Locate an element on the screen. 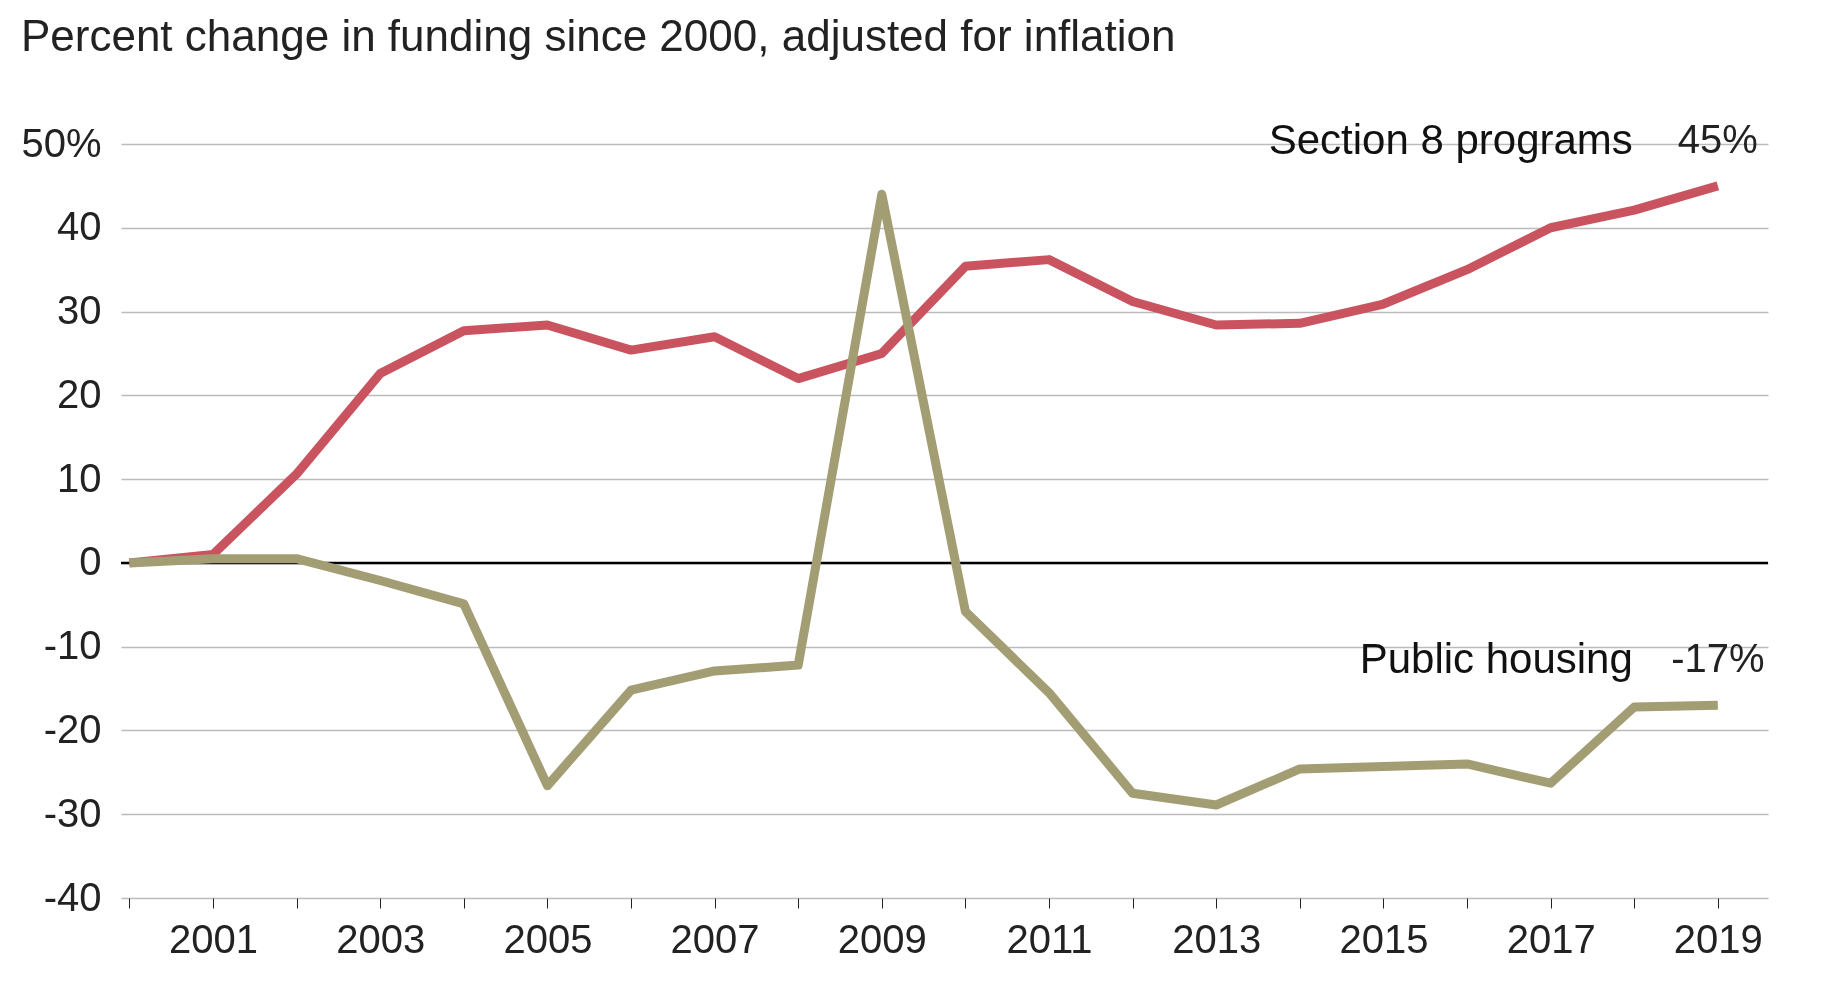  series-label: Public housing is located at coordinates (1496, 659).